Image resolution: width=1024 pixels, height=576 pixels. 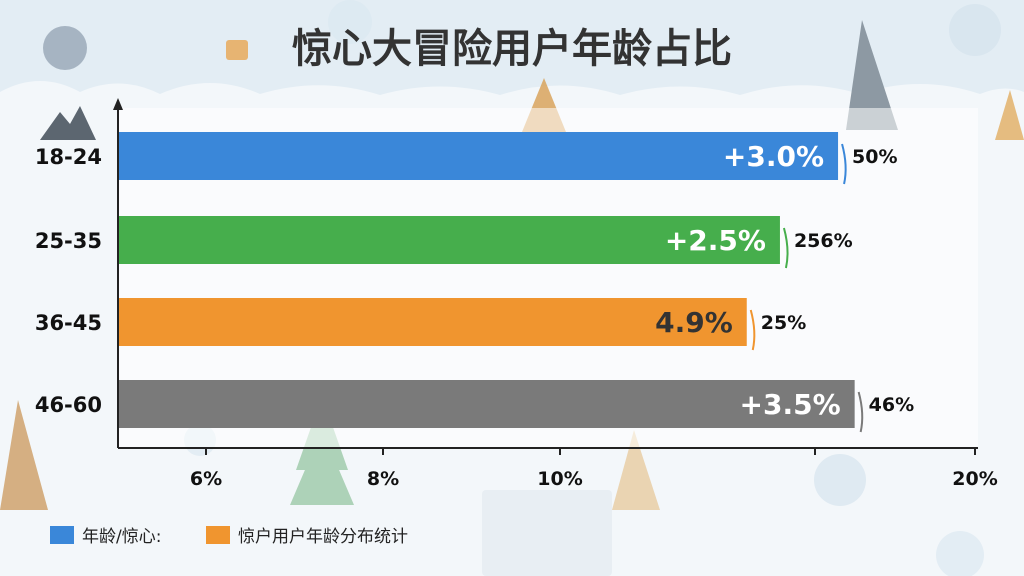 What do you see at coordinates (547, 533) in the screenshot?
I see `paper-icon` at bounding box center [547, 533].